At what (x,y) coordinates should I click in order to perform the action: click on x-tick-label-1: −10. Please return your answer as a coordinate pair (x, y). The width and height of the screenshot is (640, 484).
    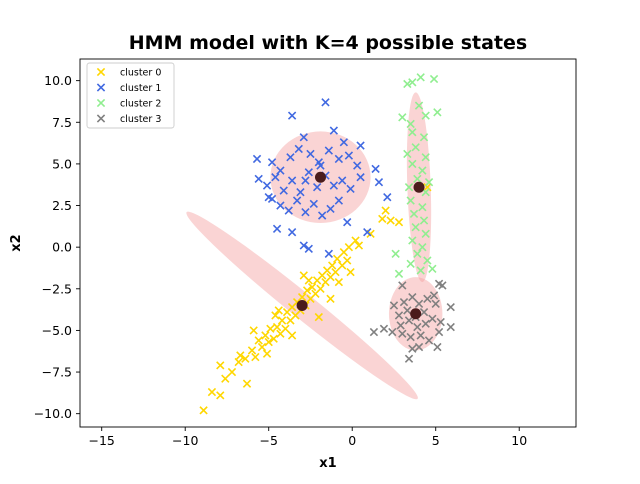
    Looking at the image, I should click on (185, 440).